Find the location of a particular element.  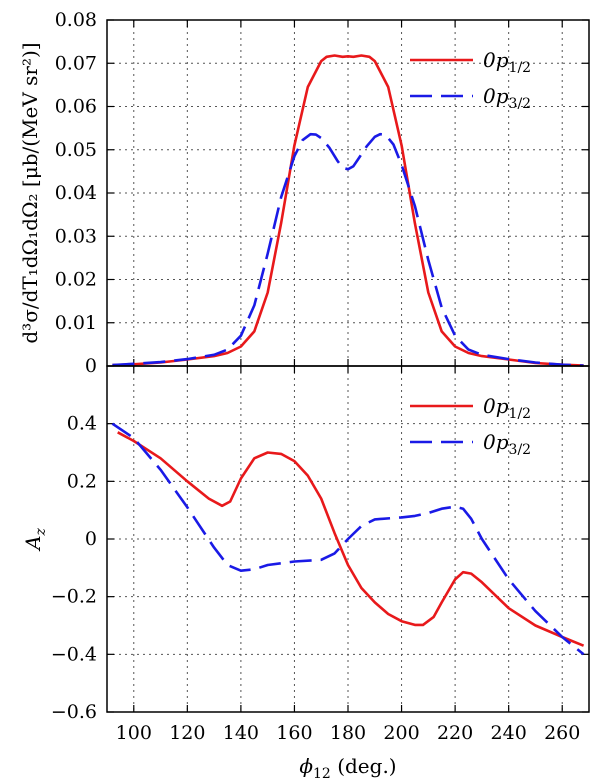

panel2-x-tick-label: 100 is located at coordinates (134, 733).